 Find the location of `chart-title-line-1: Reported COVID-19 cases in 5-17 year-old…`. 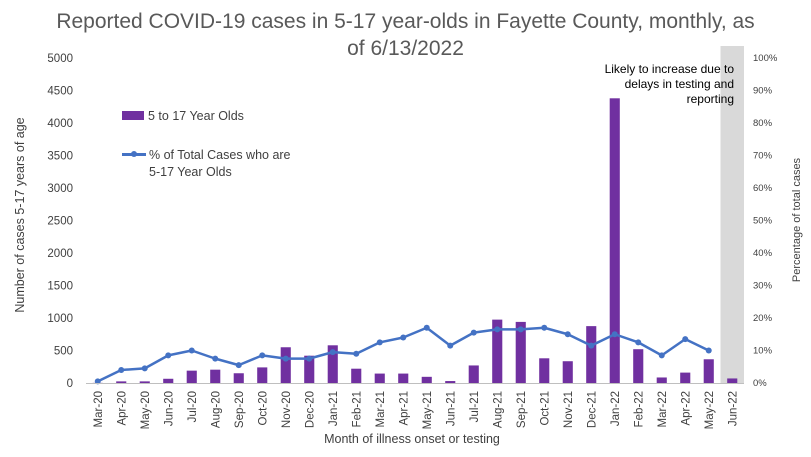

chart-title-line-1: Reported COVID-19 cases in 5-17 year-old… is located at coordinates (405, 21).